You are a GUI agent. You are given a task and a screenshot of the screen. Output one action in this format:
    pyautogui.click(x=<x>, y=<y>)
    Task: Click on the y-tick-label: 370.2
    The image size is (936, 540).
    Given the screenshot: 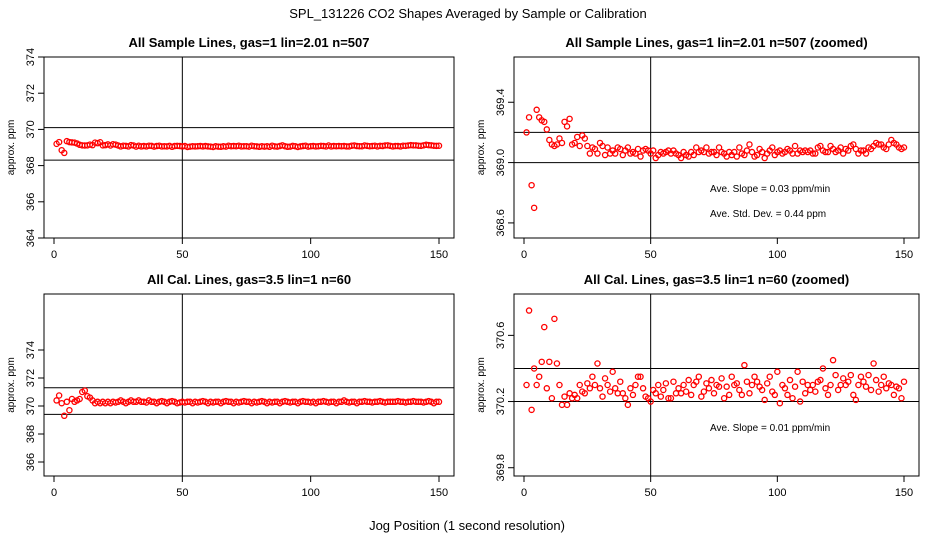 What is the action you would take?
    pyautogui.click(x=501, y=402)
    